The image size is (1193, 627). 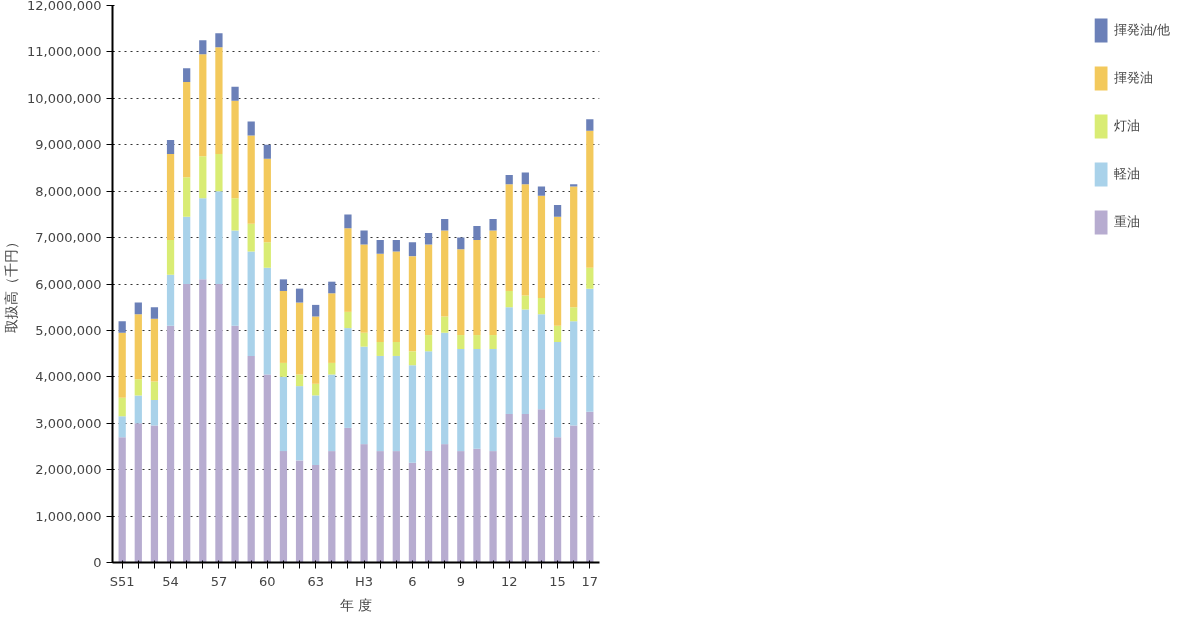 What do you see at coordinates (364, 581) in the screenshot?
I see `x-tick-label: H3` at bounding box center [364, 581].